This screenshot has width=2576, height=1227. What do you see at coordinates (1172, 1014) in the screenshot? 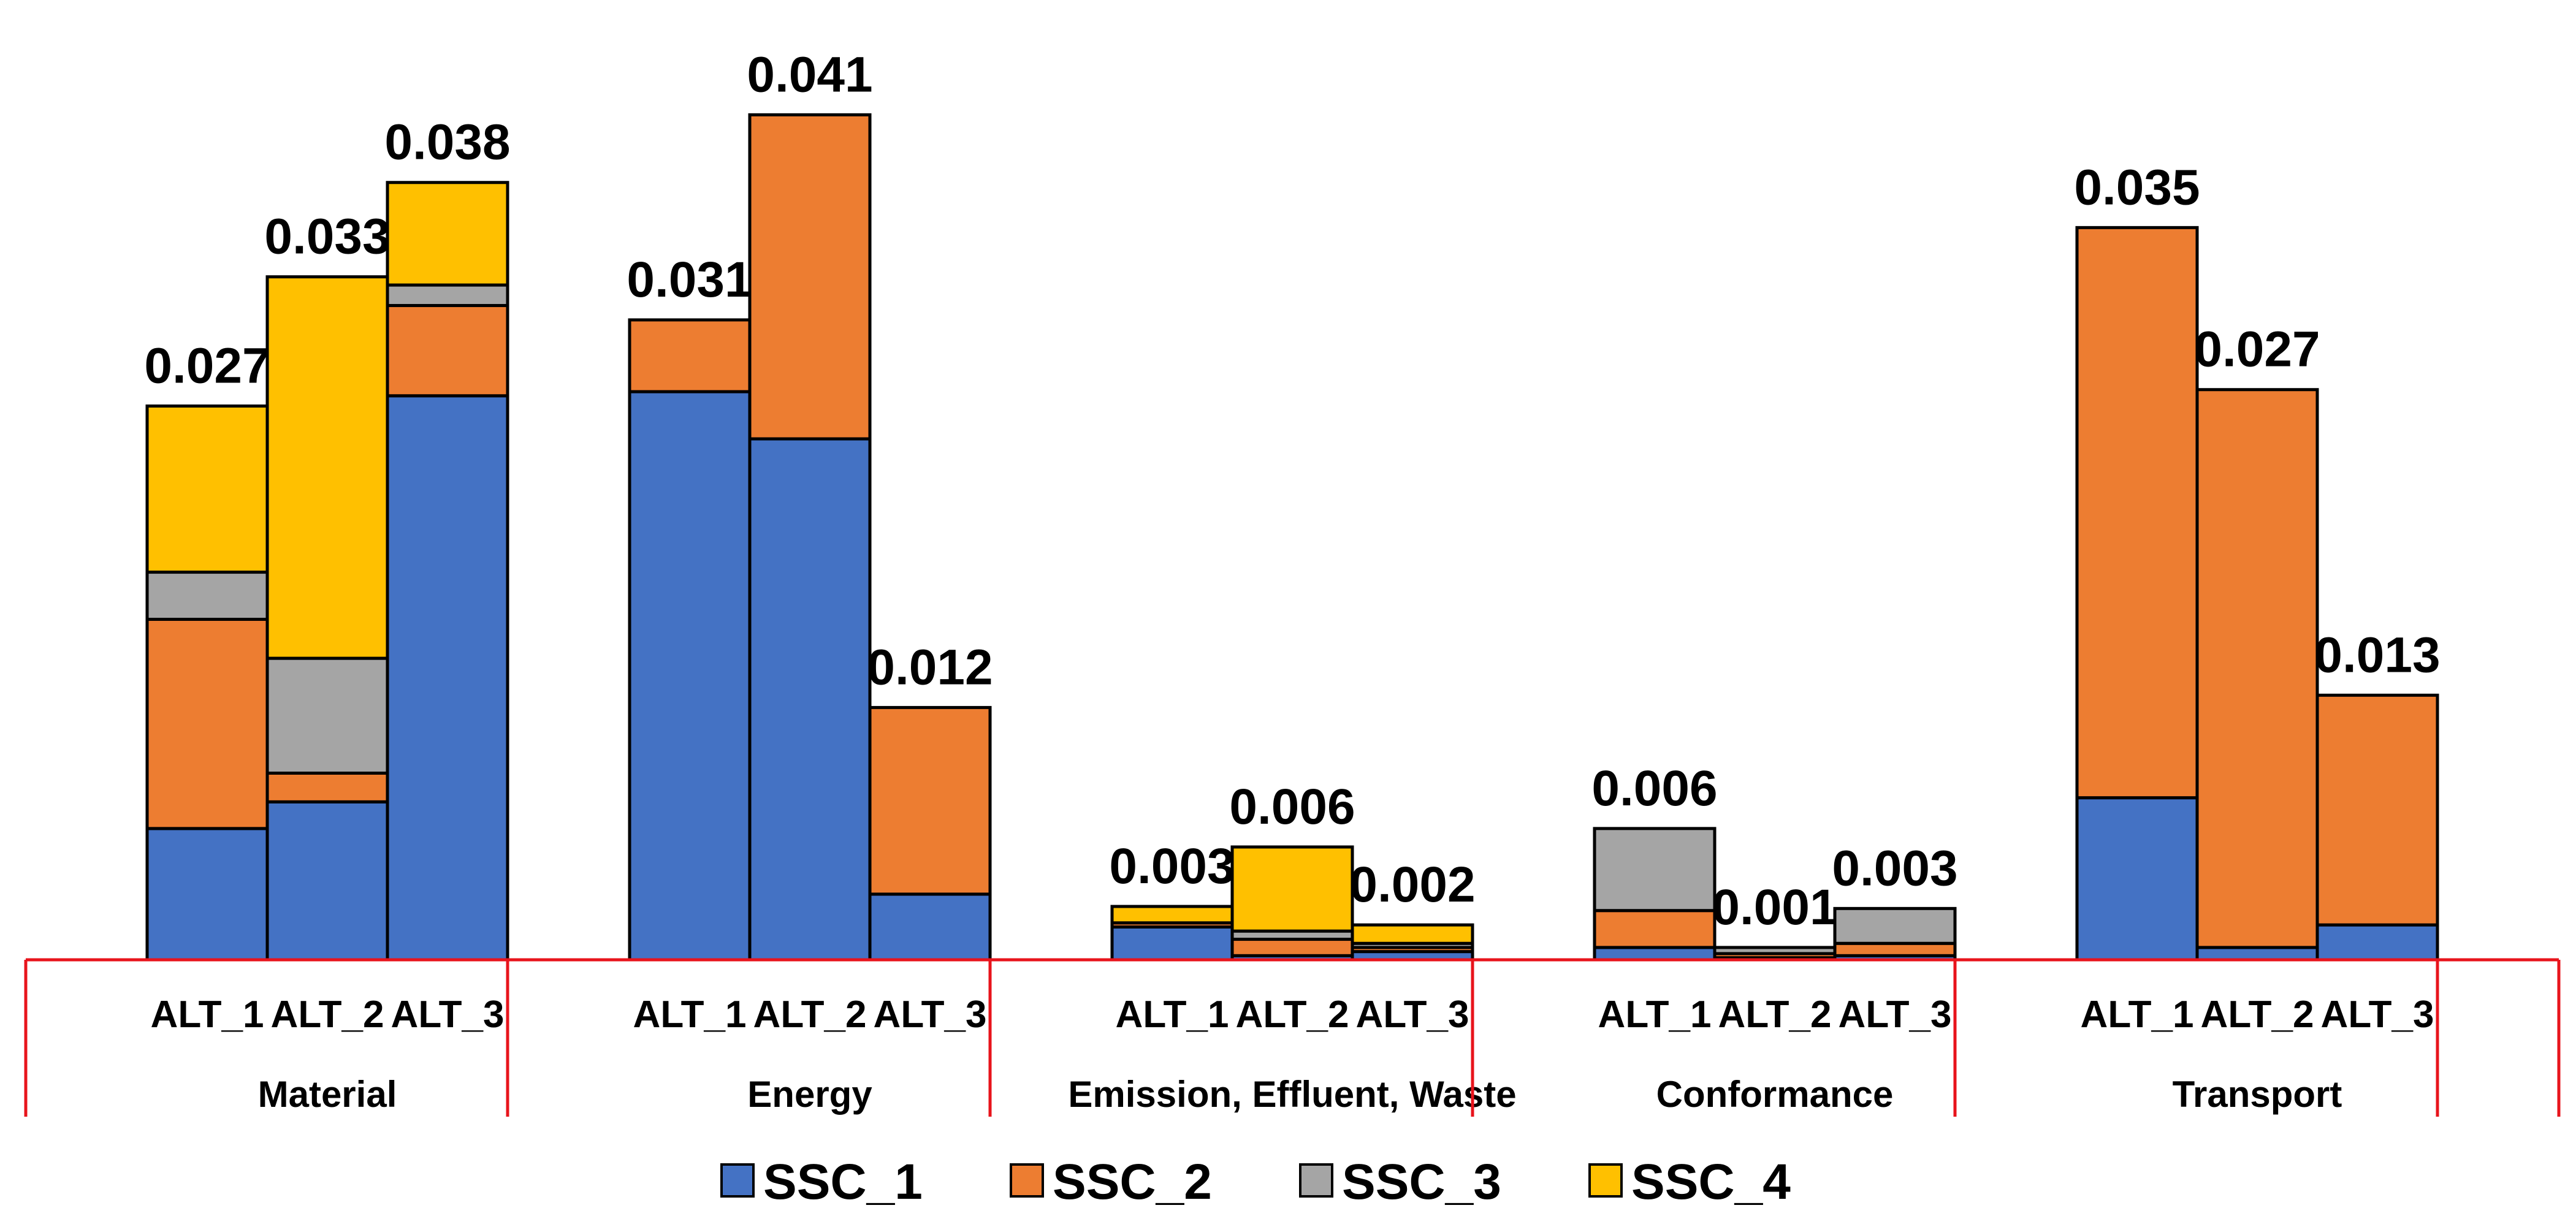
I see `alt-label-emission-effluent-waste-alt-1: ALT_1` at bounding box center [1172, 1014].